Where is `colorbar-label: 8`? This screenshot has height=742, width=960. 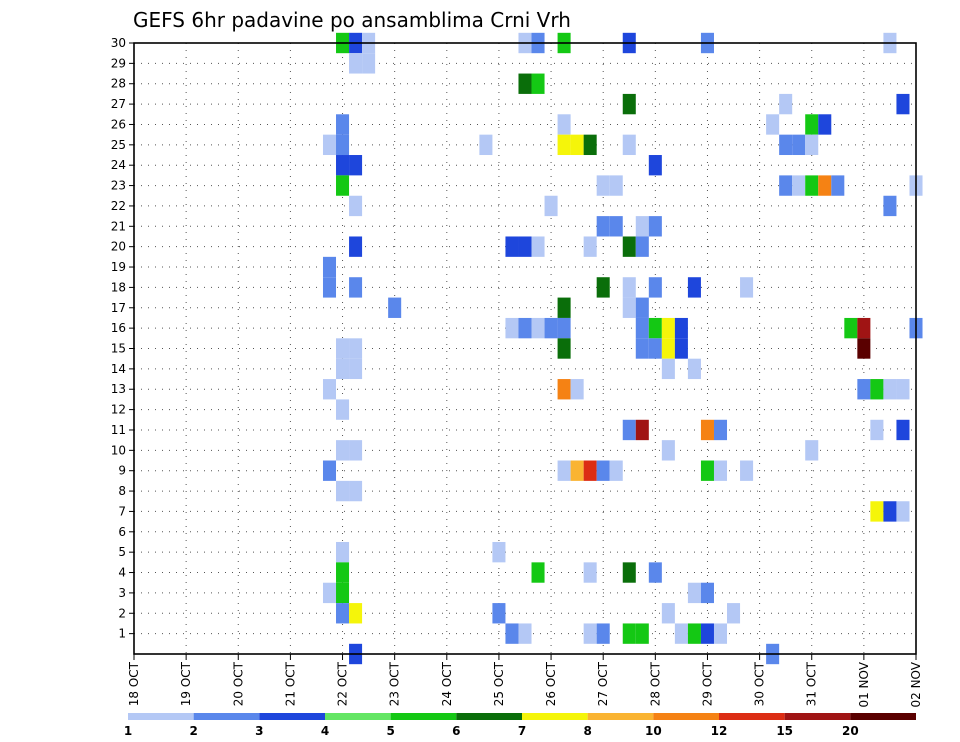 colorbar-label: 8 is located at coordinates (587, 731).